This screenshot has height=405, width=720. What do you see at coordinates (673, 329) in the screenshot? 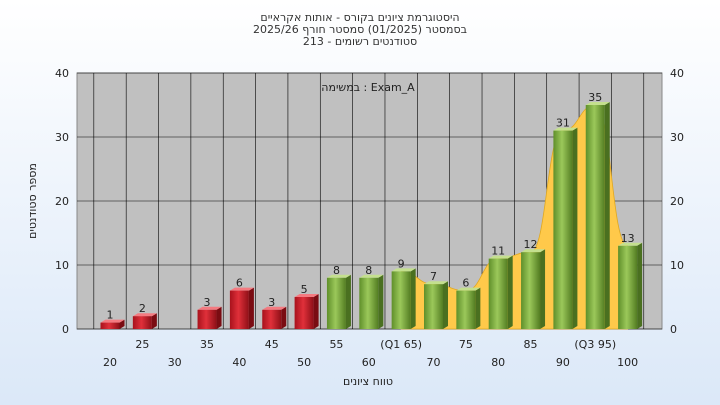
I see `y-tick-label-right: 0` at bounding box center [673, 329].